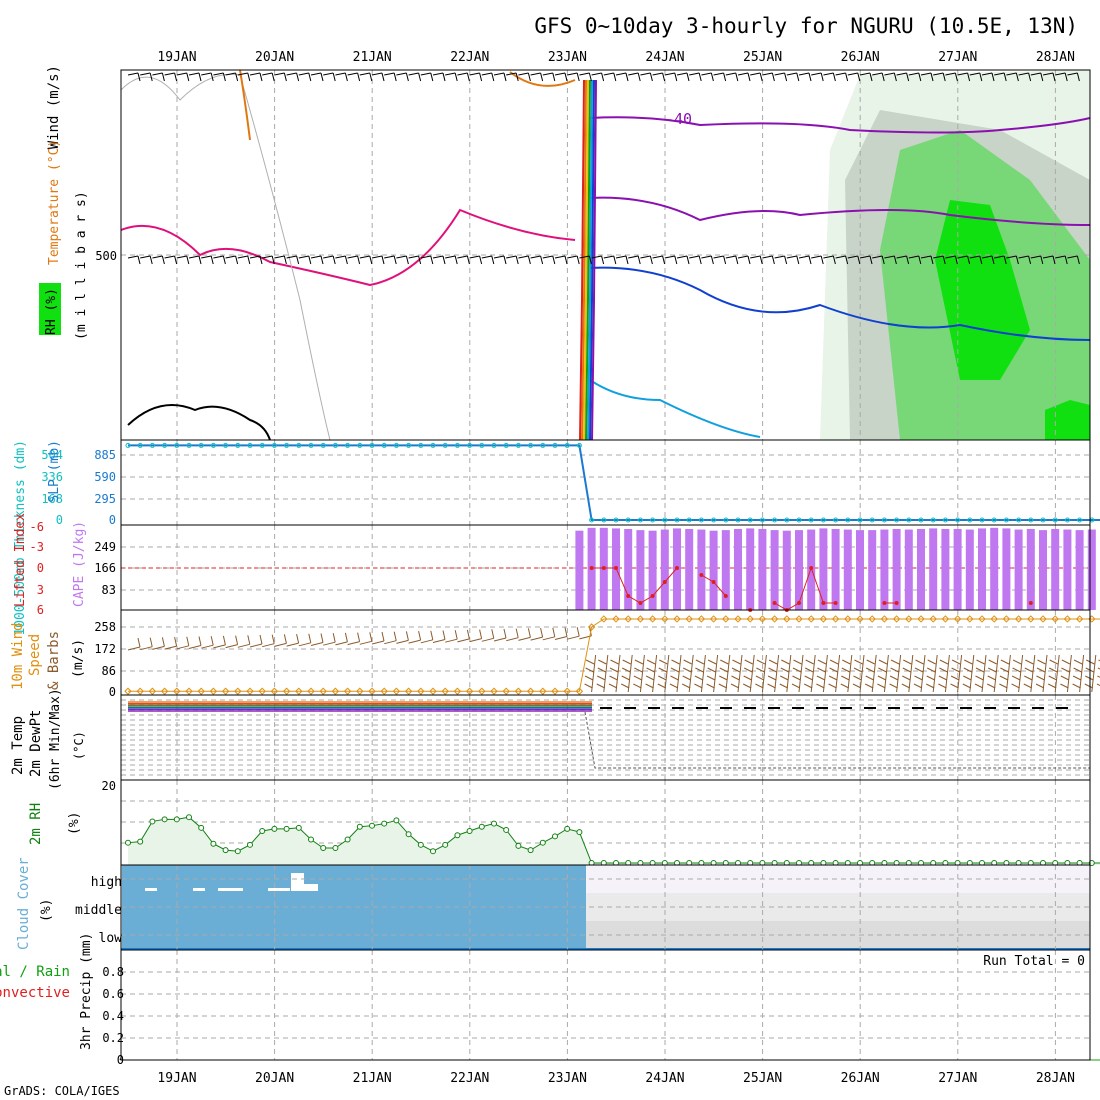  I want to click on ylabel-slp: SLP (mb), so click(54, 471).